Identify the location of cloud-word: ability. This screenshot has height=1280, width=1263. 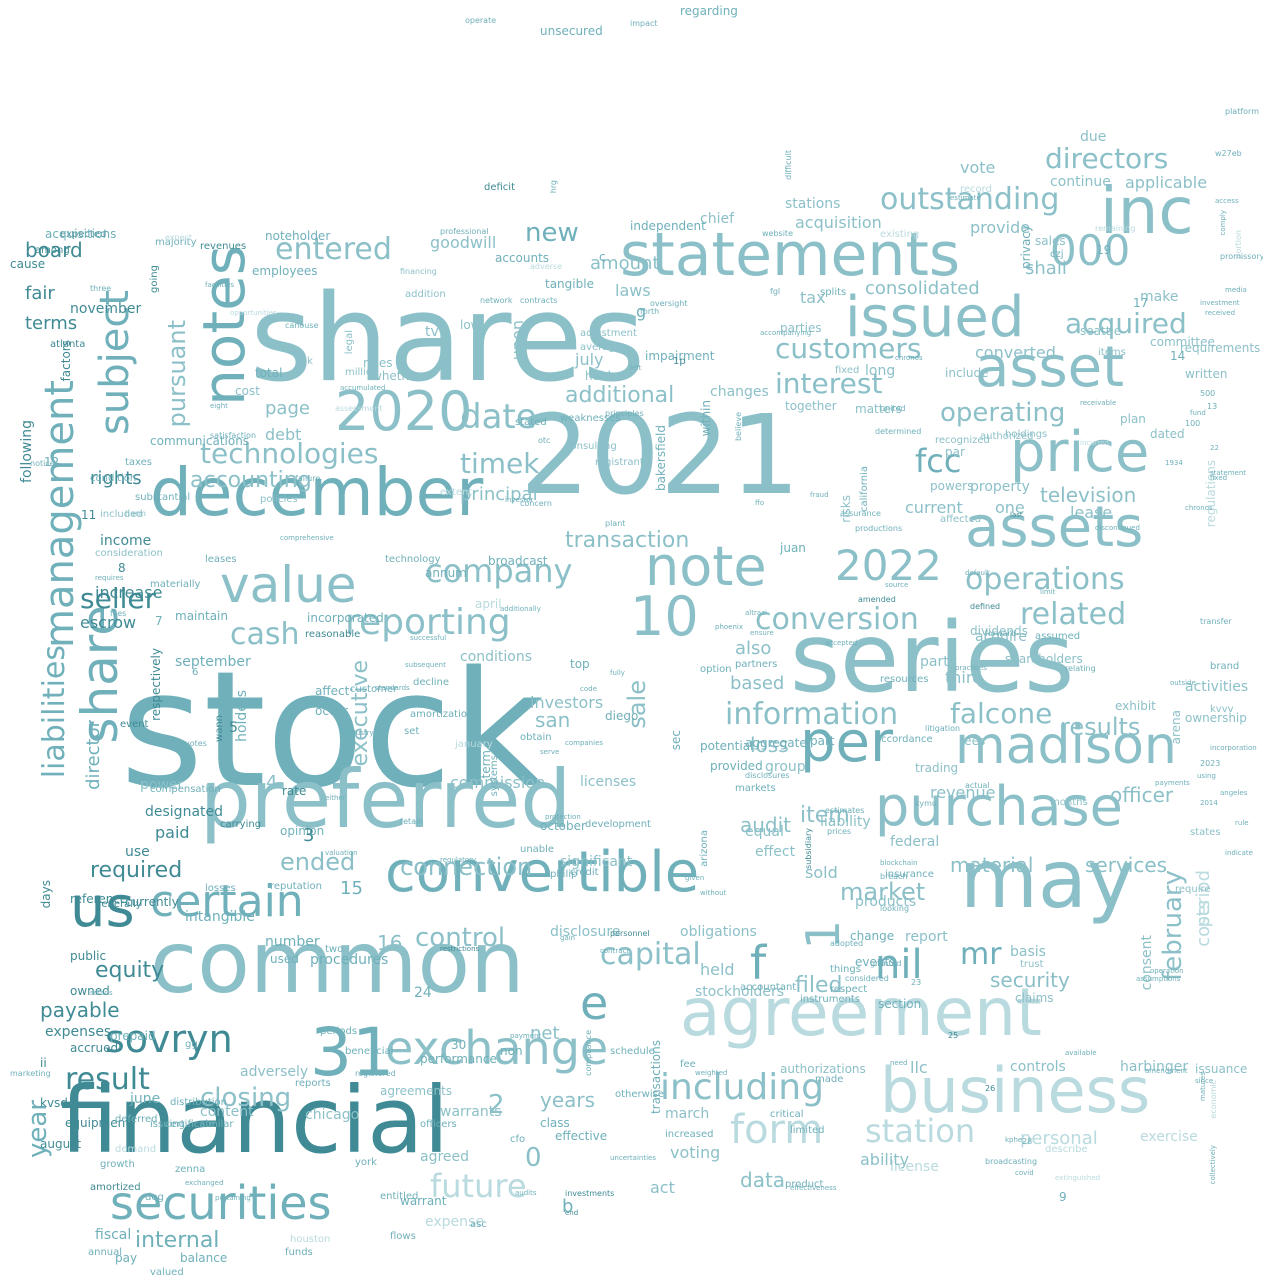
(885, 1159).